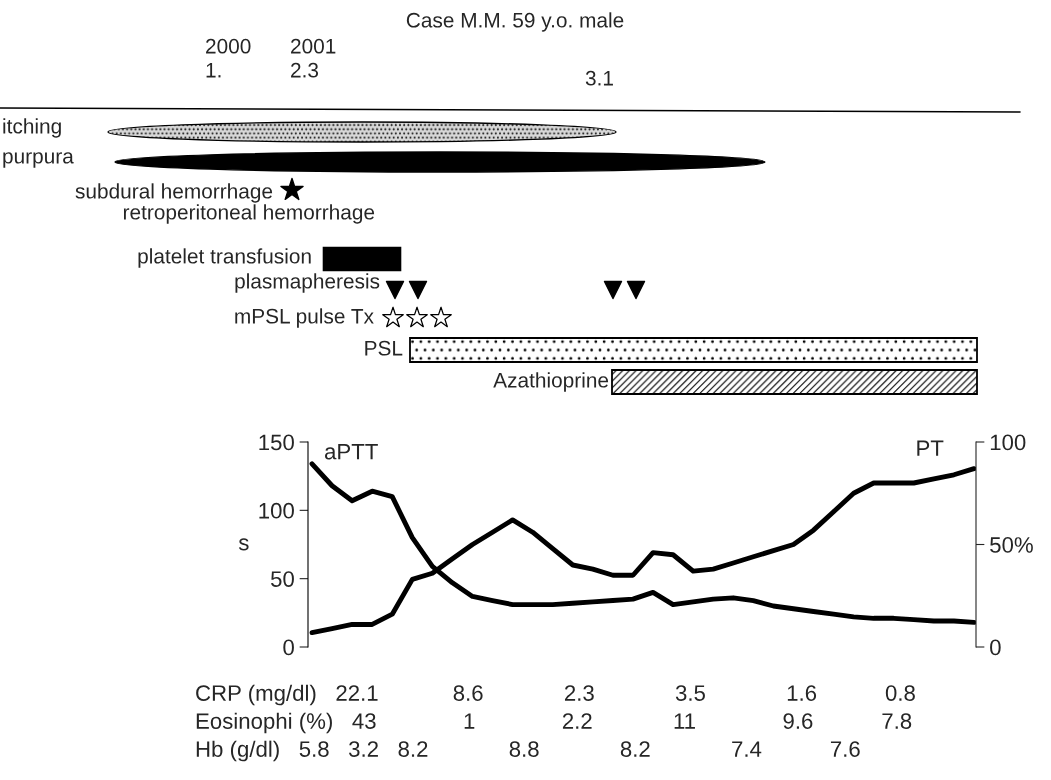 Image resolution: width=1051 pixels, height=780 pixels. Describe the element at coordinates (38, 160) in the screenshot. I see `text: purpura` at that location.